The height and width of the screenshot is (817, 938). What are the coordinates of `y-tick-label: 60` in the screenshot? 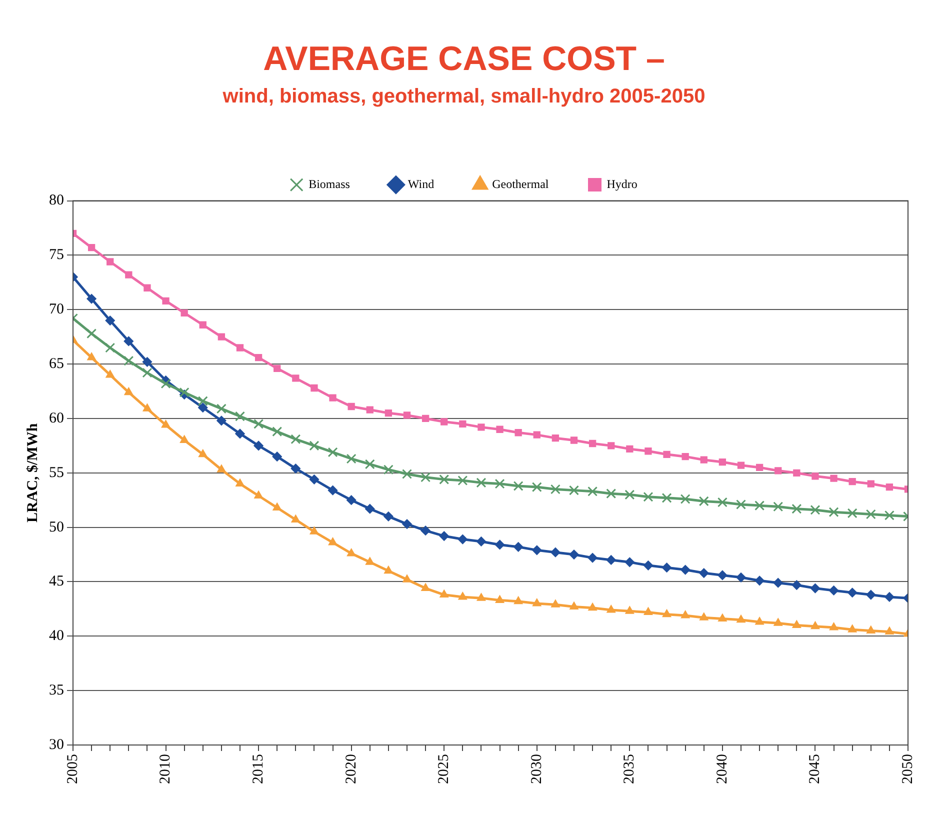 It's located at (56, 418).